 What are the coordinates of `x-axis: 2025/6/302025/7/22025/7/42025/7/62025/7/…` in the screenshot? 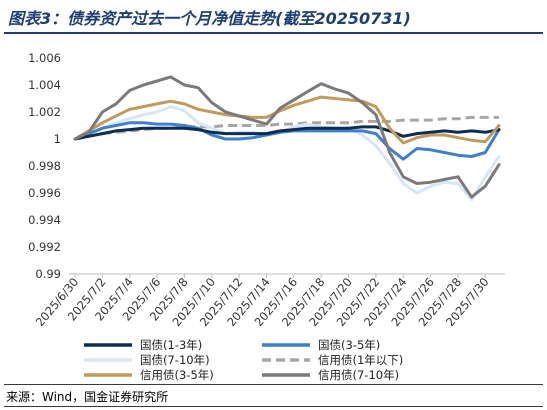 It's located at (269, 301).